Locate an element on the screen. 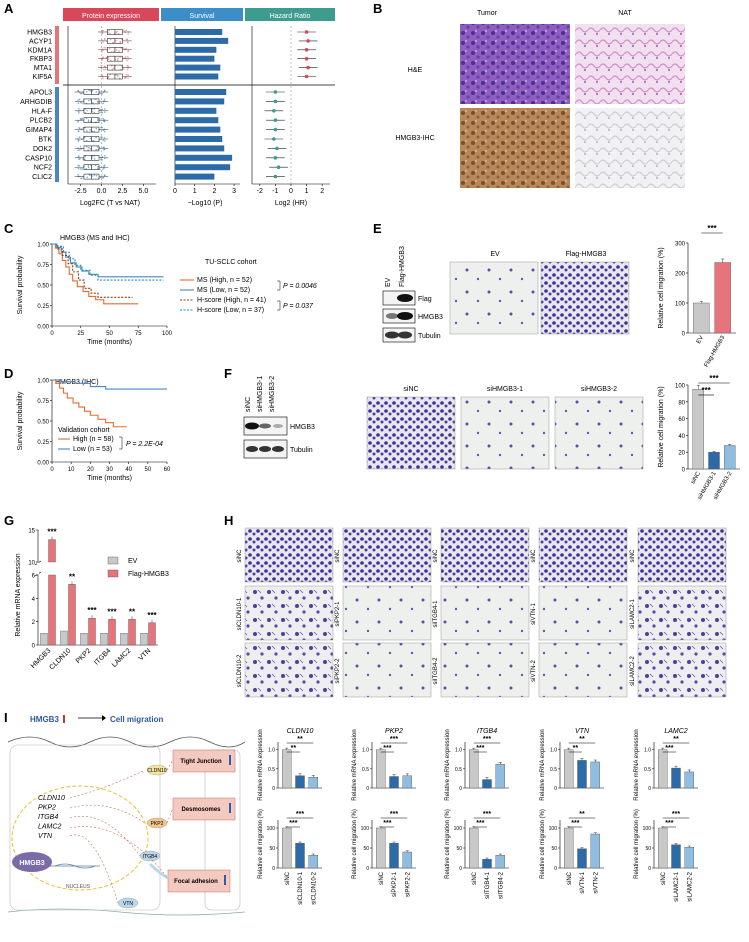 The image size is (749, 942). x-tick-label: 50 is located at coordinates (147, 470).